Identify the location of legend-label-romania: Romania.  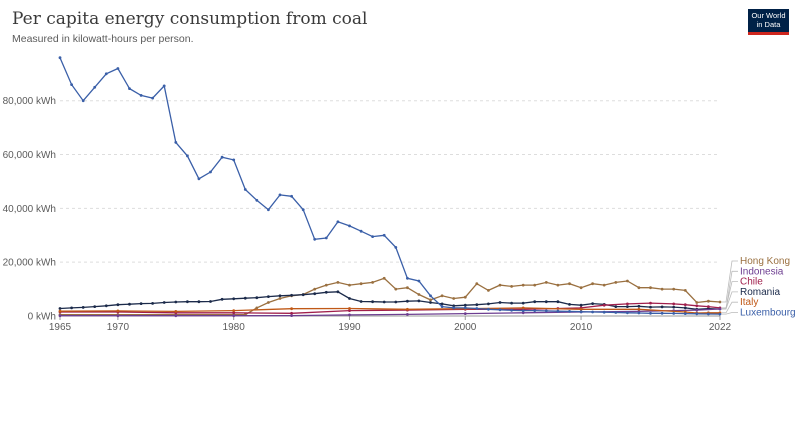
(760, 292).